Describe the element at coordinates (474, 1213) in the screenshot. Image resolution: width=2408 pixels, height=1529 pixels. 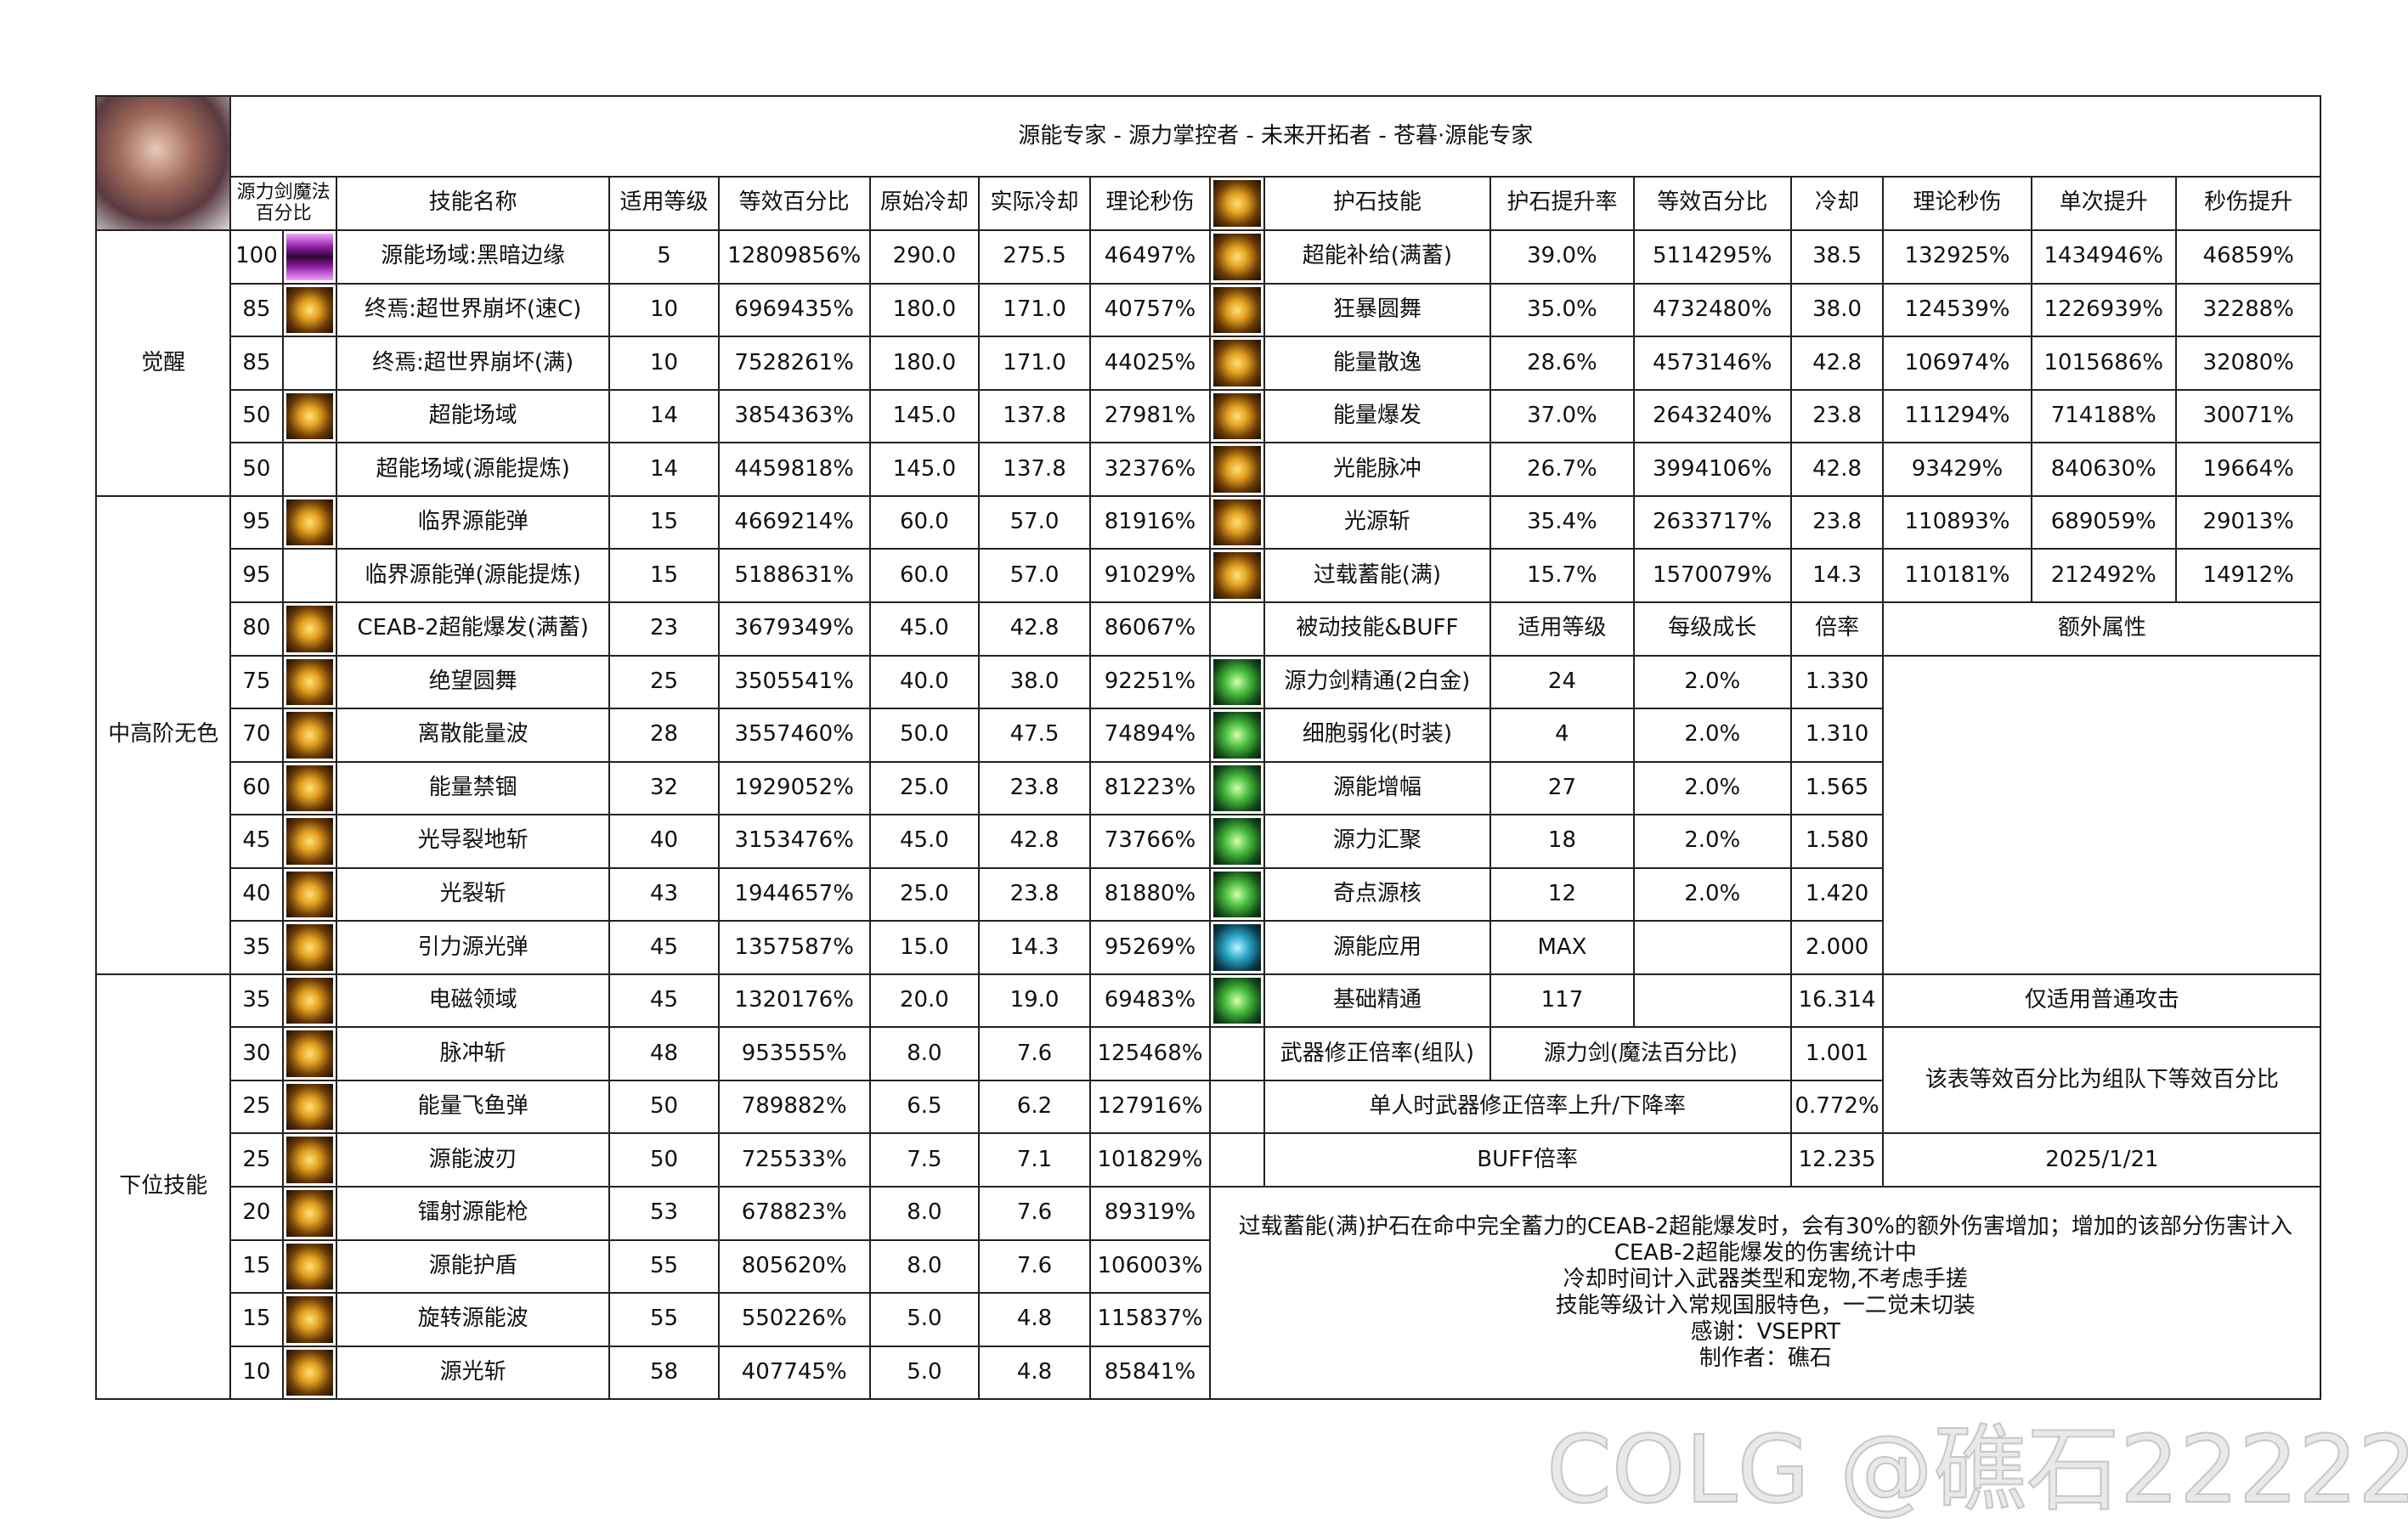
I see `skill-name: 镭射源能枪` at that location.